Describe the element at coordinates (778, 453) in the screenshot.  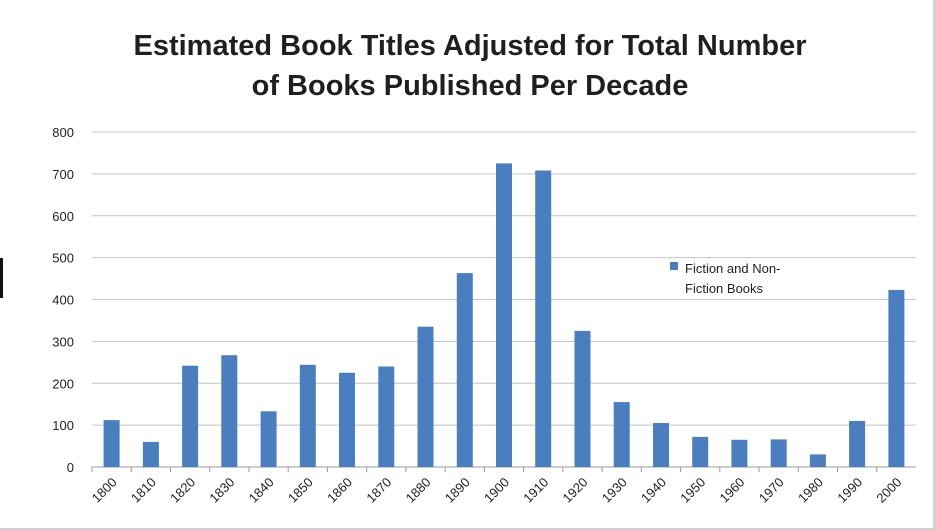
I see `bar-1970` at that location.